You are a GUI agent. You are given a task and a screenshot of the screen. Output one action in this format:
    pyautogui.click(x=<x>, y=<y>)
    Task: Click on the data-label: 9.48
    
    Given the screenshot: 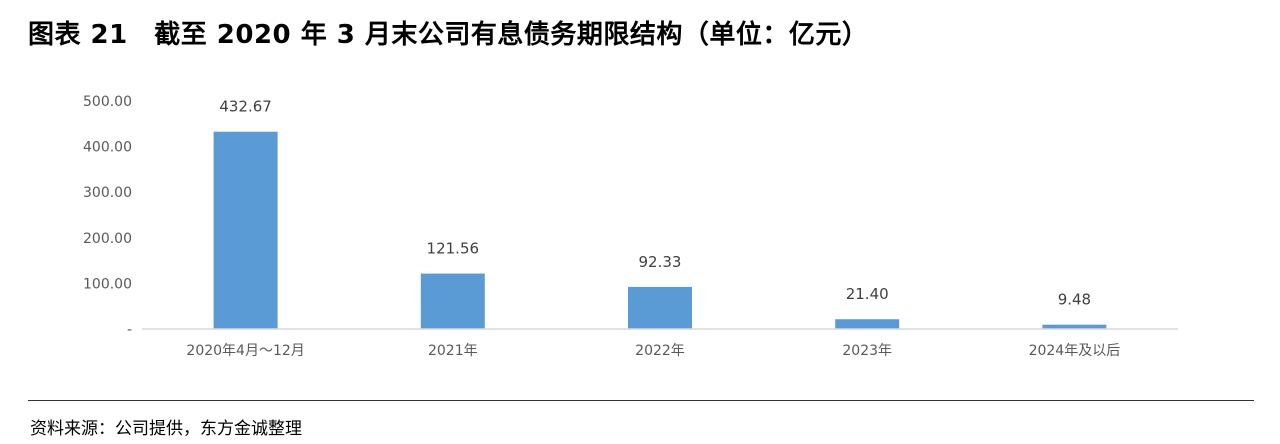 What is the action you would take?
    pyautogui.click(x=1074, y=300)
    